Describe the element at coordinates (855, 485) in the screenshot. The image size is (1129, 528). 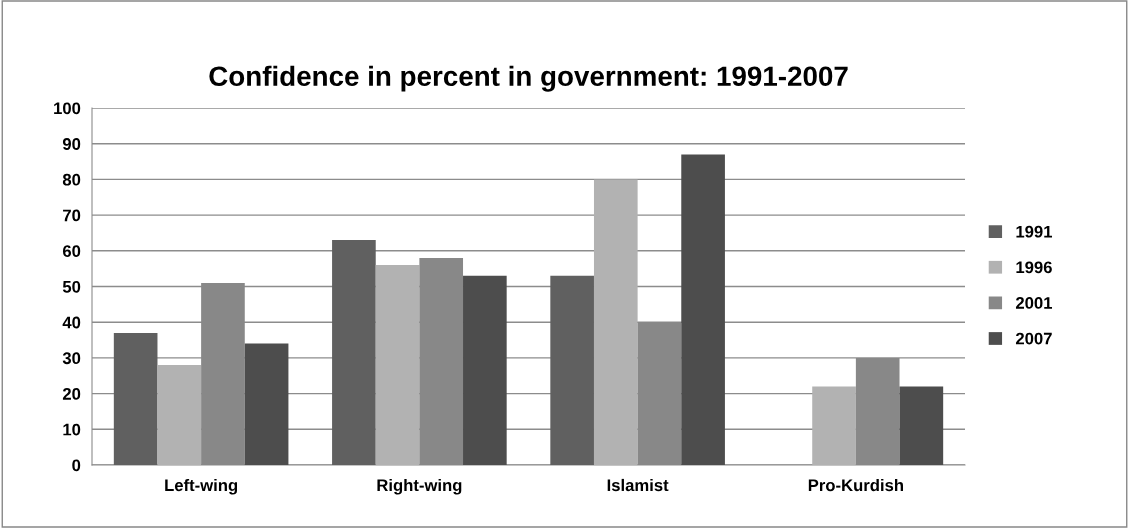
I see `x-tick-label: Pro-Kurdish` at that location.